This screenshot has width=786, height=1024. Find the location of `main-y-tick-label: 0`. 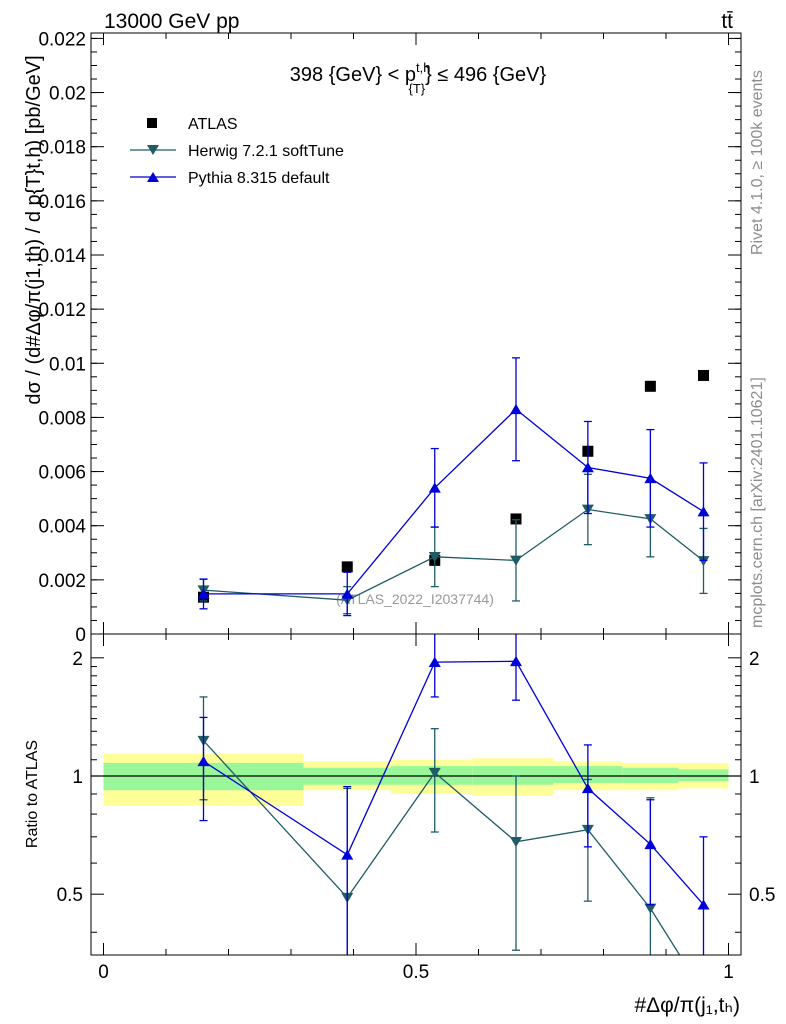

main-y-tick-label: 0 is located at coordinates (80, 635).